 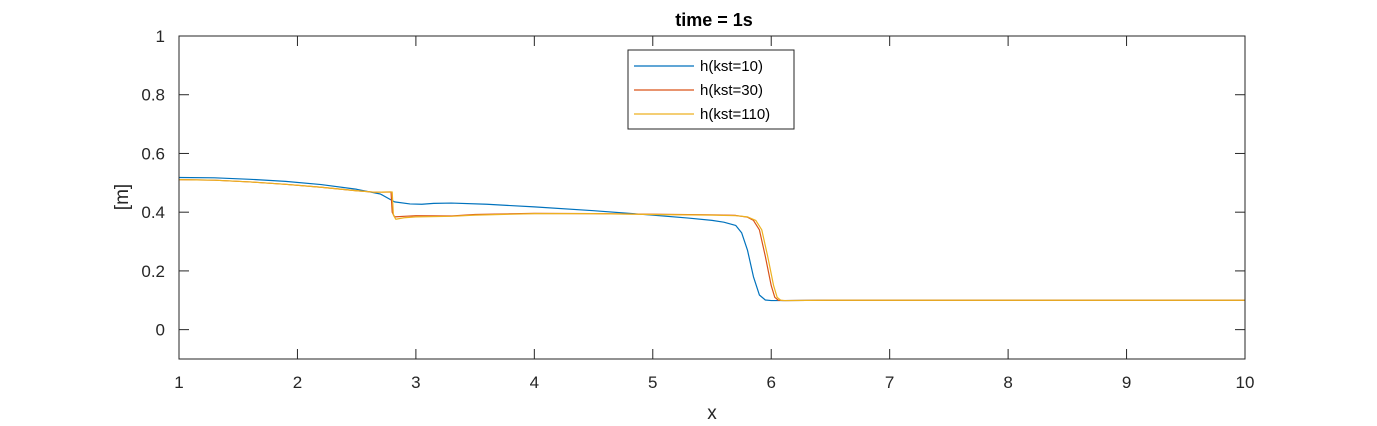 What do you see at coordinates (534, 382) in the screenshot?
I see `x-tick-label: 4` at bounding box center [534, 382].